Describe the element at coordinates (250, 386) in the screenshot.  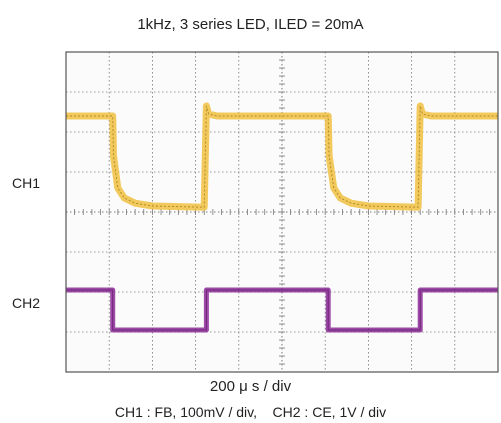
I see `timebase-label: 200 μ s / div` at that location.